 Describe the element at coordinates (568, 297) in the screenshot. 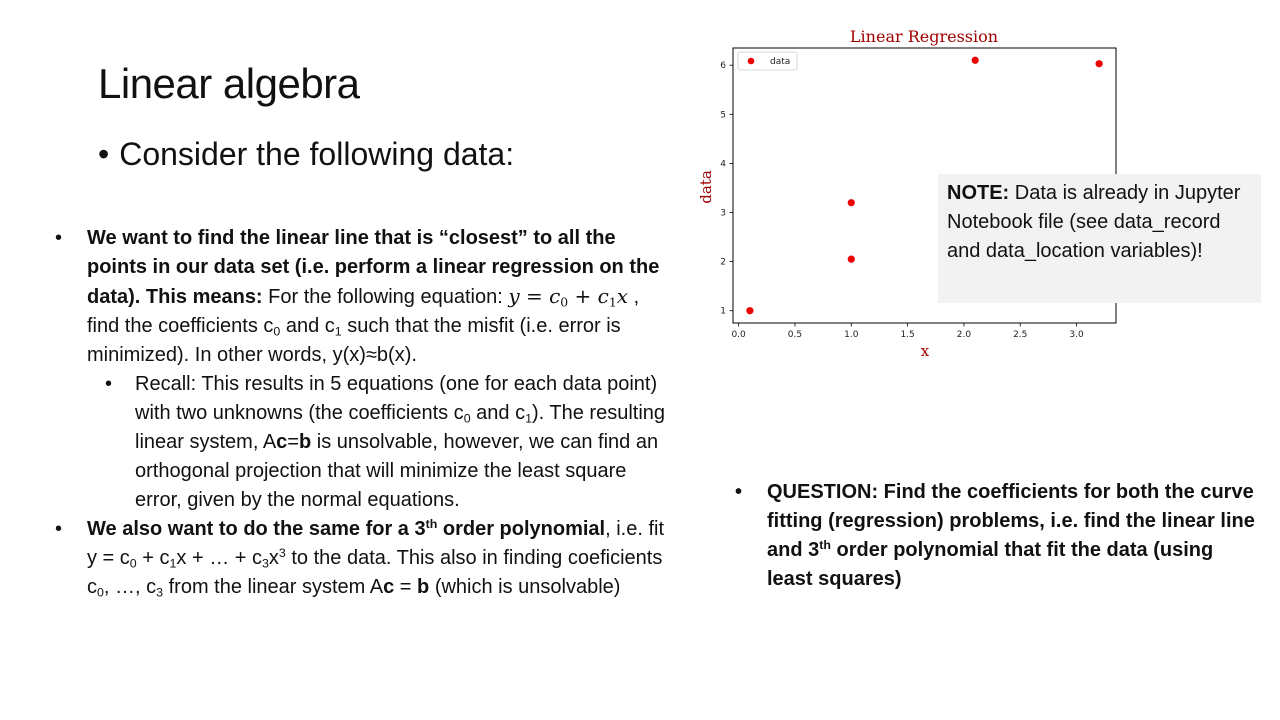

I see `linear-equation: y = c0 + c1x` at that location.